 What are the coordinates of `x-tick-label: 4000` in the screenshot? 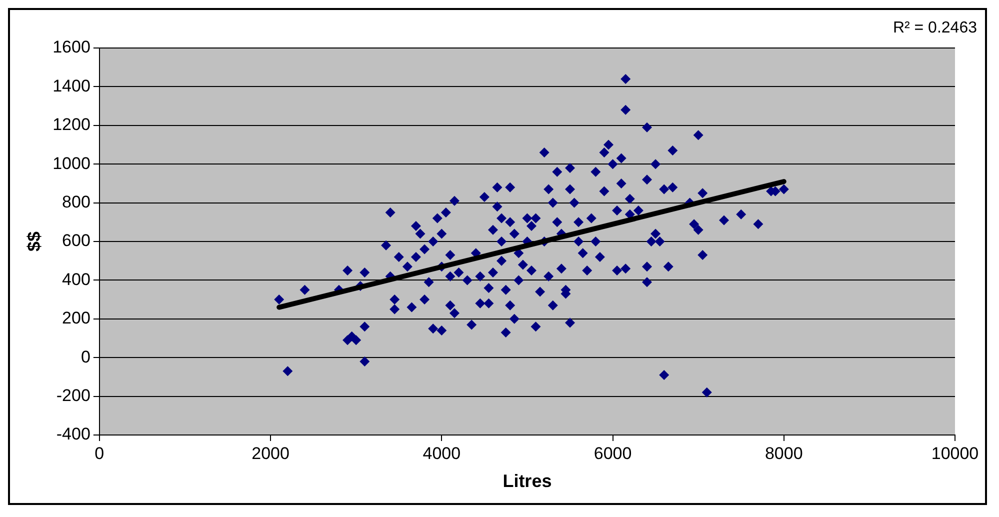 It's located at (441, 453).